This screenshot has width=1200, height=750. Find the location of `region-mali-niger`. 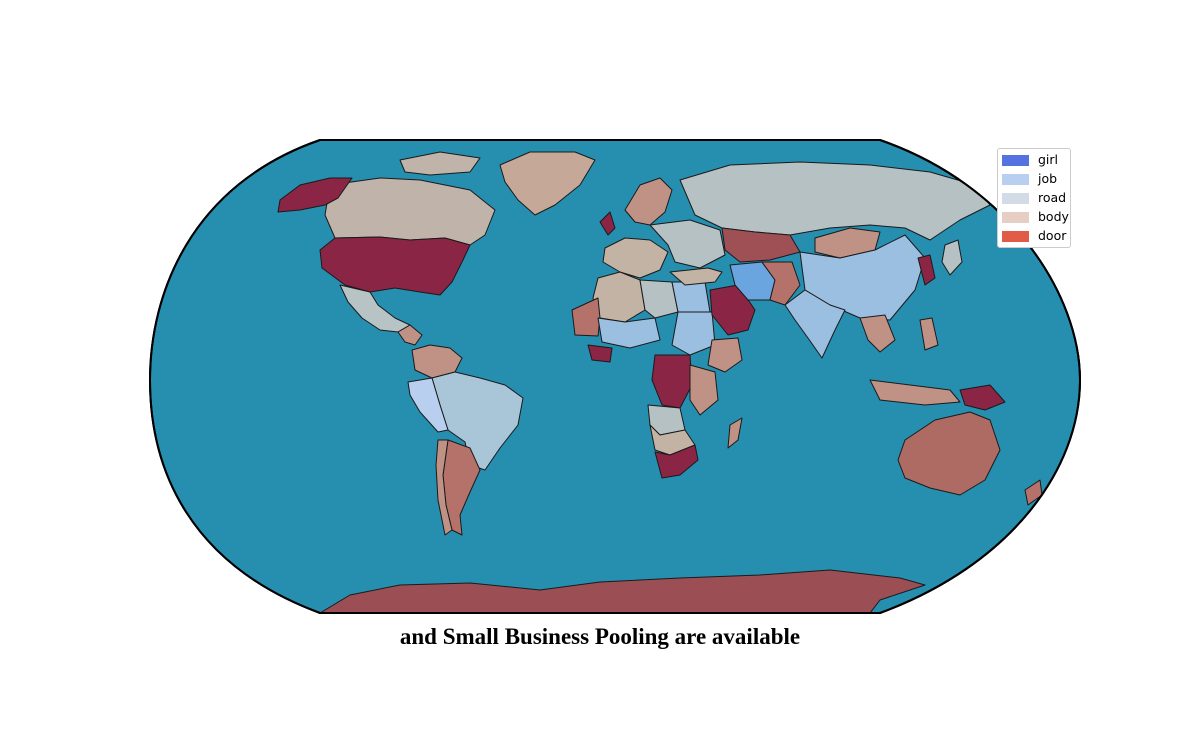

region-mali-niger is located at coordinates (629, 333).